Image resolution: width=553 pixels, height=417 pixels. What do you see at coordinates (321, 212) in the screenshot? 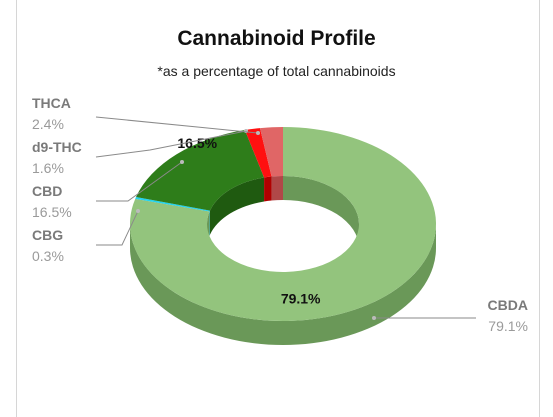
I see `slice-inner-wall-cbda` at bounding box center [321, 212].